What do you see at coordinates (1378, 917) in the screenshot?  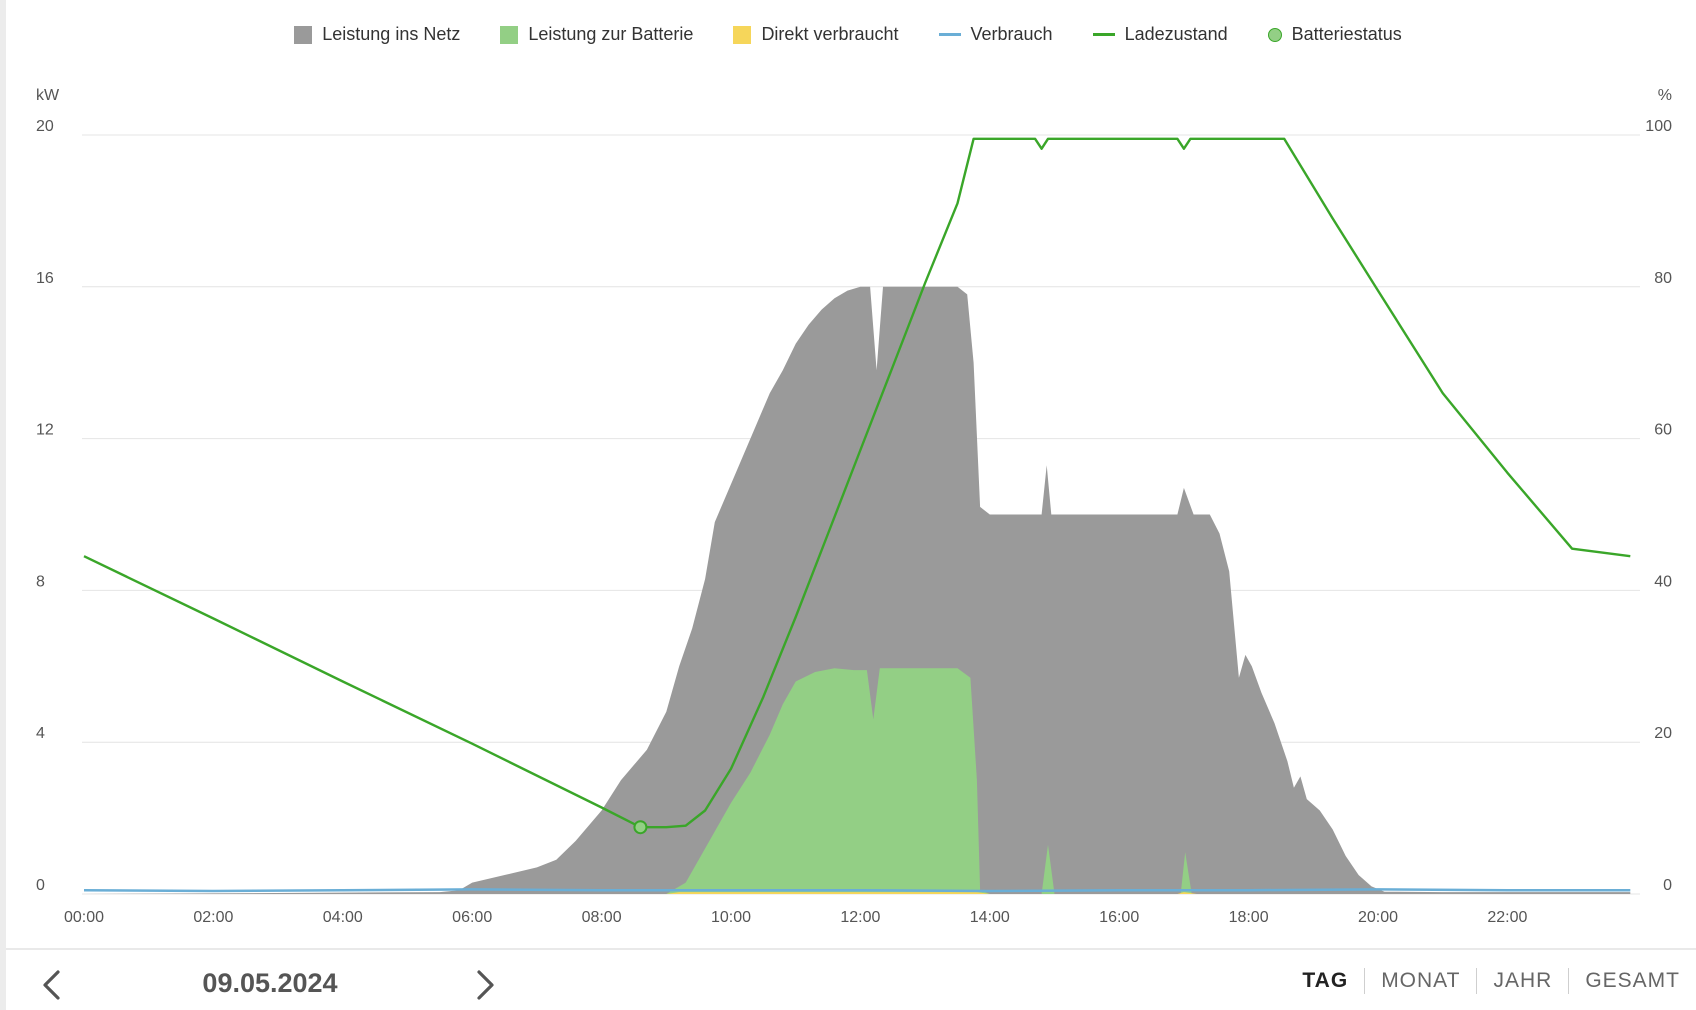 I see `x-tick-label: 20:00` at bounding box center [1378, 917].